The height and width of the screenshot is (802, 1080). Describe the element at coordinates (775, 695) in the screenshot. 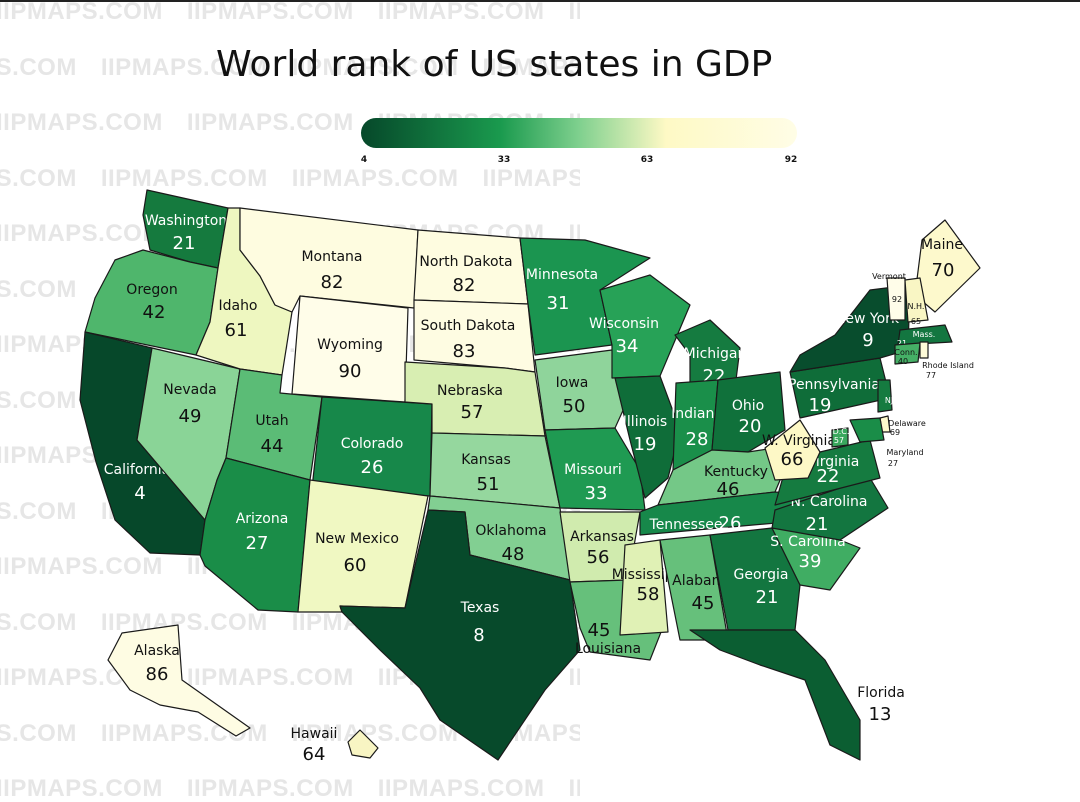

I see `state-shape-florida` at that location.